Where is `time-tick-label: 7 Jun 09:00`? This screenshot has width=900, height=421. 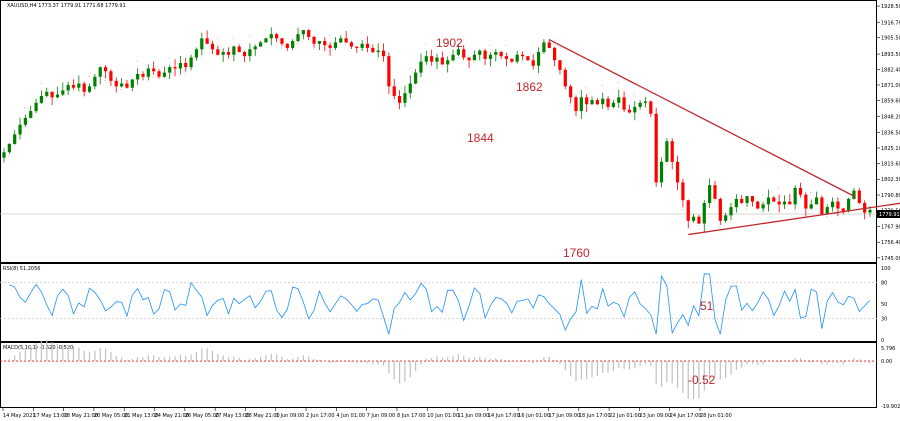
time-tick-label: 7 Jun 09:00 is located at coordinates (381, 416).